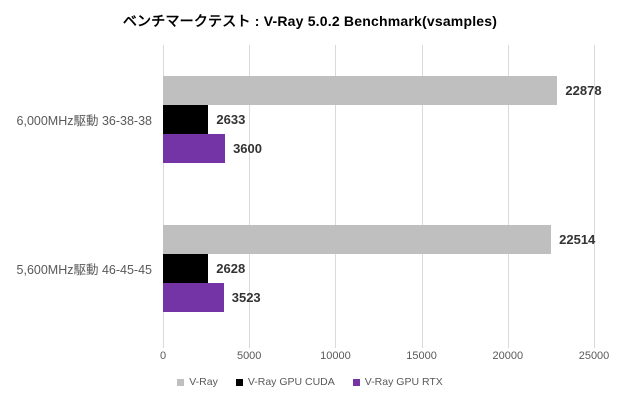 This screenshot has width=620, height=400. What do you see at coordinates (249, 356) in the screenshot?
I see `x-axis-tick-label: 5000` at bounding box center [249, 356].